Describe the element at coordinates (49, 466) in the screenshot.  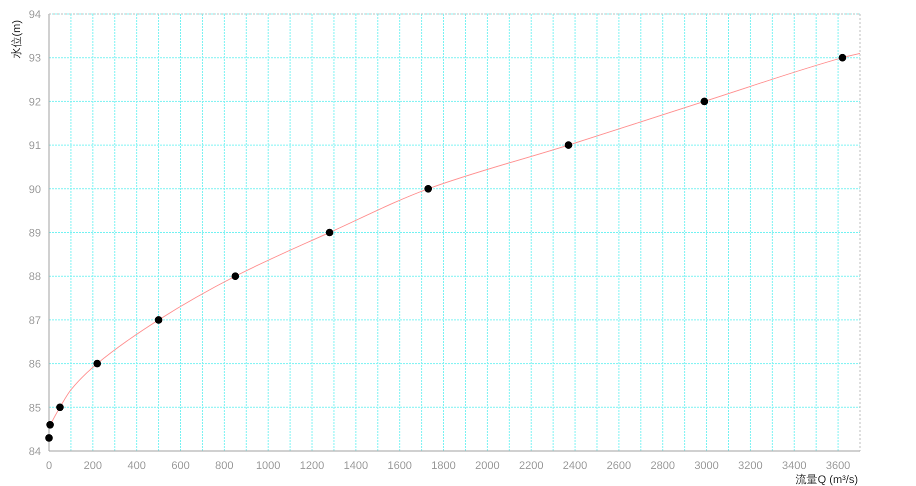
I see `x-tick-label: 0` at that location.